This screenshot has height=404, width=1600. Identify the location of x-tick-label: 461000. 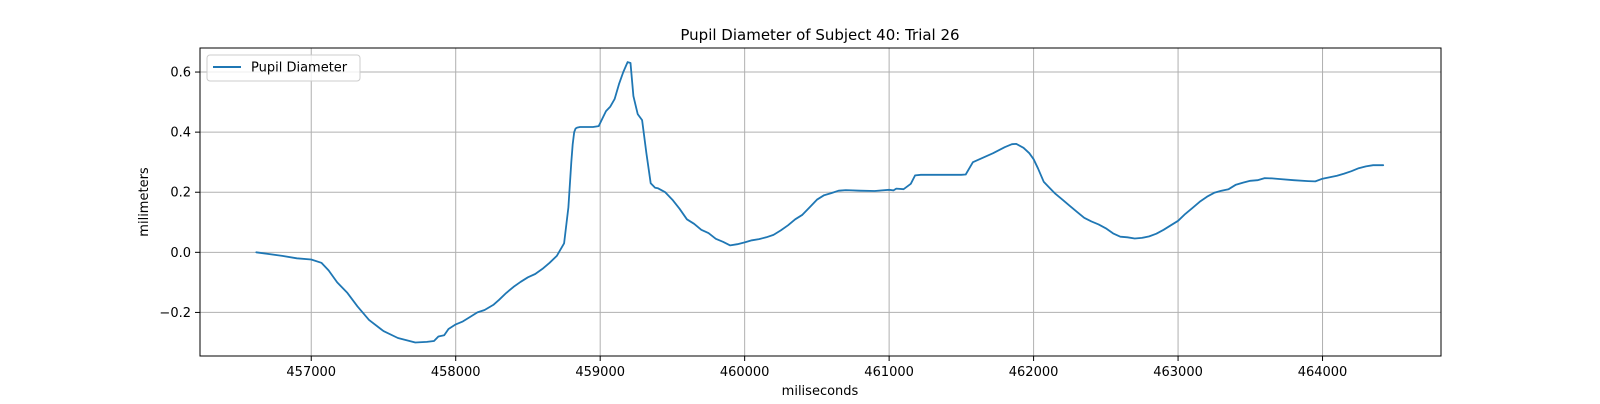
(889, 372).